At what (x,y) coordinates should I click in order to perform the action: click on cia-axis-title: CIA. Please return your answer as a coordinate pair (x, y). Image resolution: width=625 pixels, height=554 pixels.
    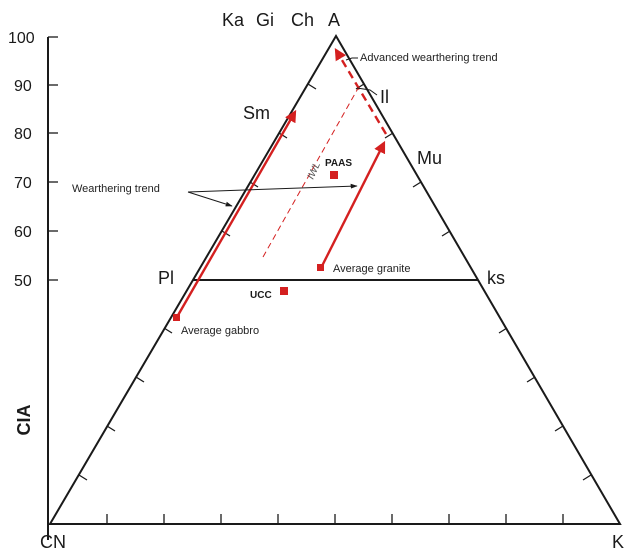
    Looking at the image, I should click on (24, 420).